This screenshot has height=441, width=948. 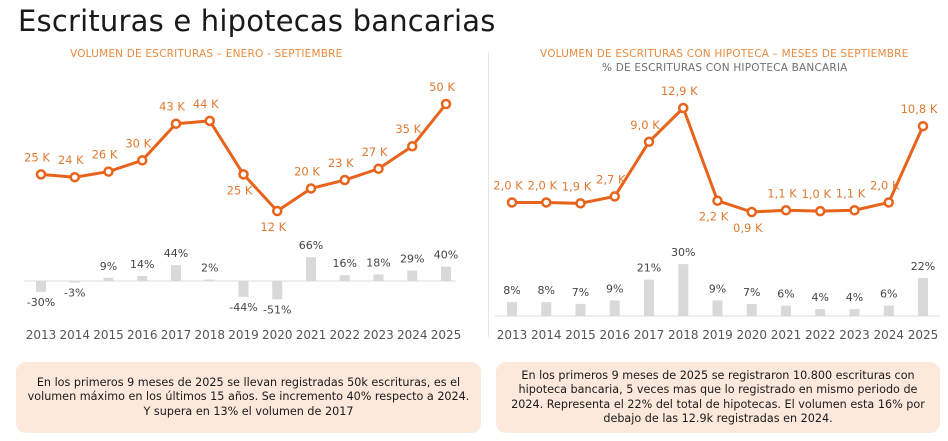 What do you see at coordinates (345, 263) in the screenshot?
I see `bar-label-2022: 16%` at bounding box center [345, 263].